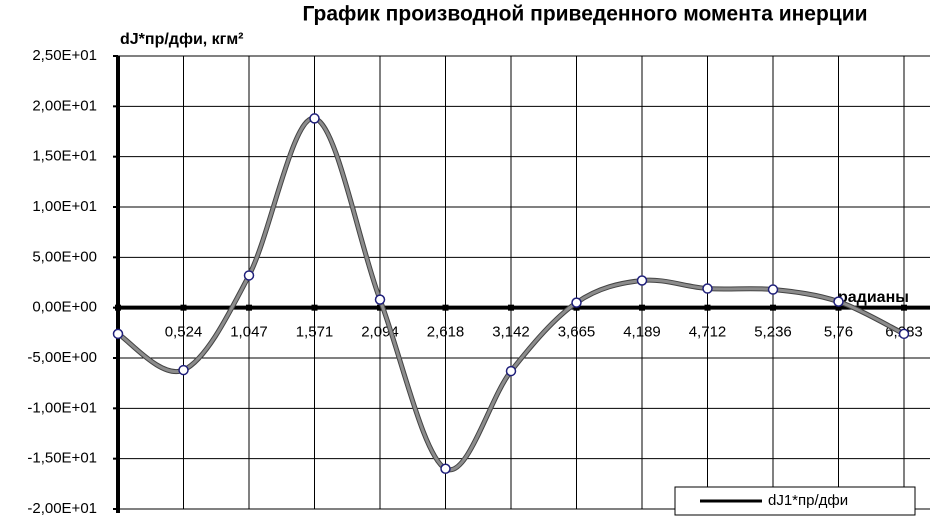 The width and height of the screenshot is (931, 526). I want to click on x-tick-label: 5,236, so click(773, 332).